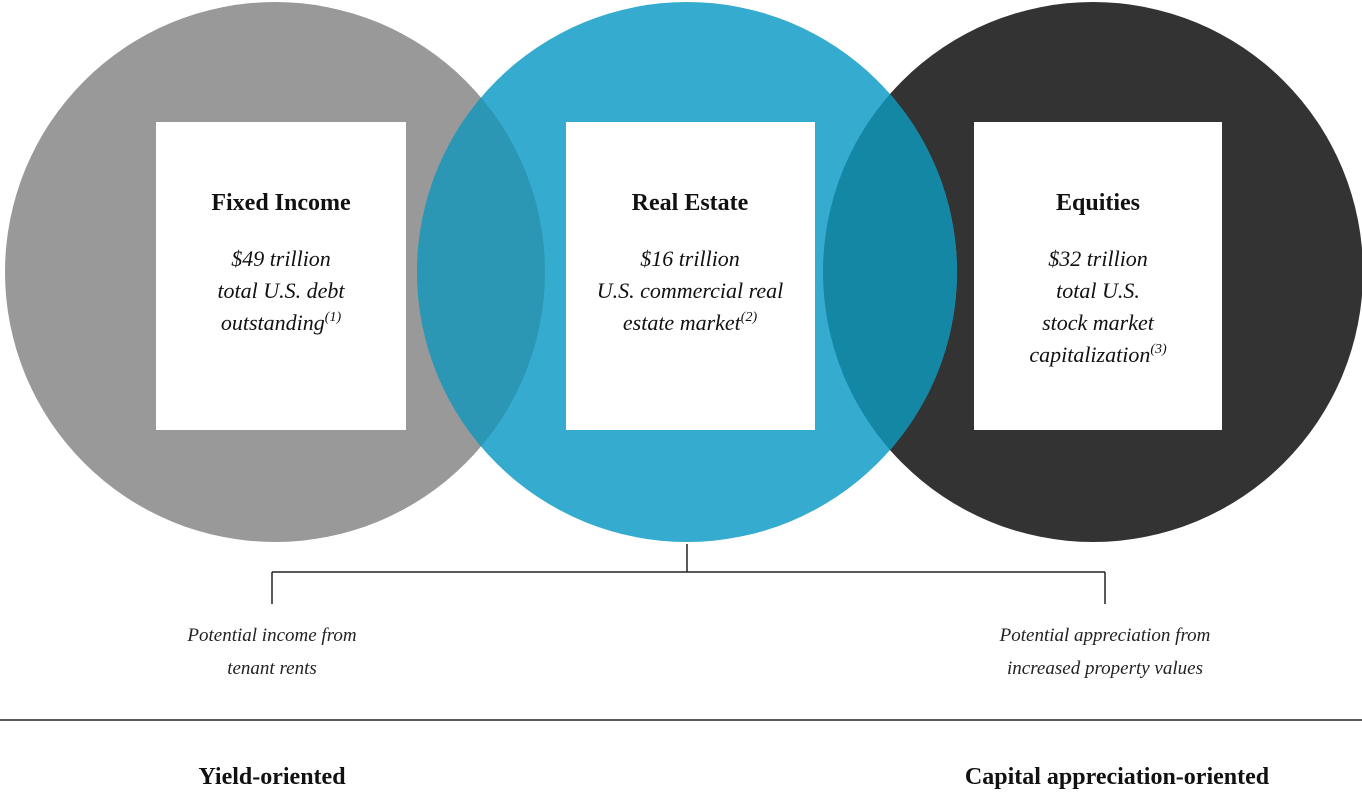 This screenshot has width=1362, height=799. What do you see at coordinates (688, 574) in the screenshot?
I see `bracket` at bounding box center [688, 574].